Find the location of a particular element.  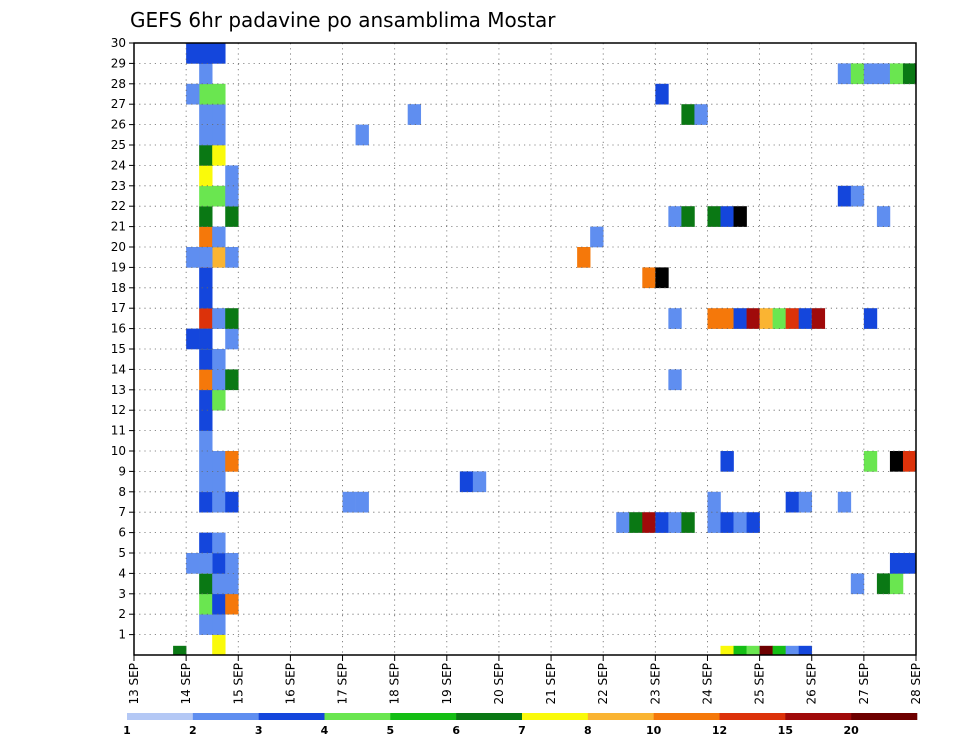

y-tick-label: 13 is located at coordinates (118, 390).